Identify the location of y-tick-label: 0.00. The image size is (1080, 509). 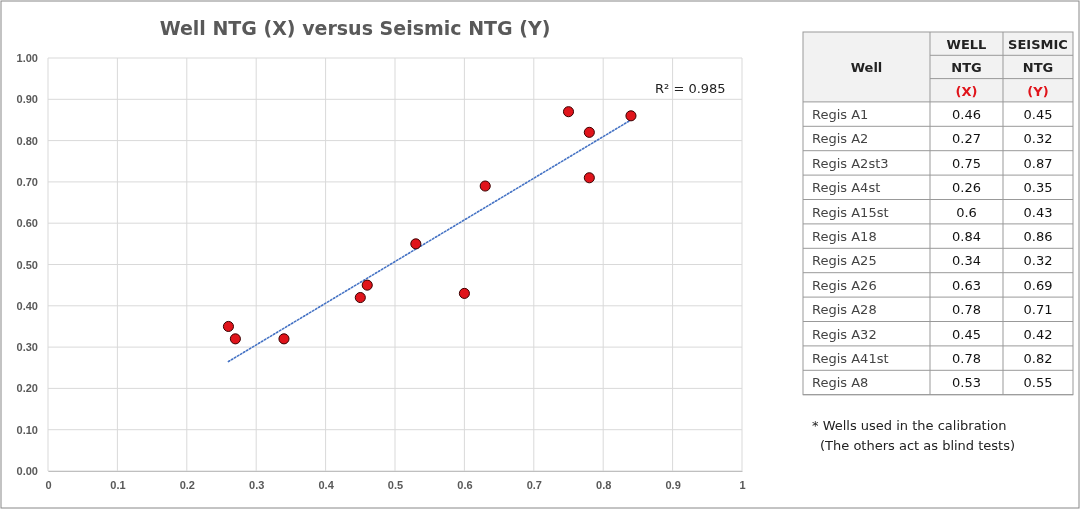
(27, 471).